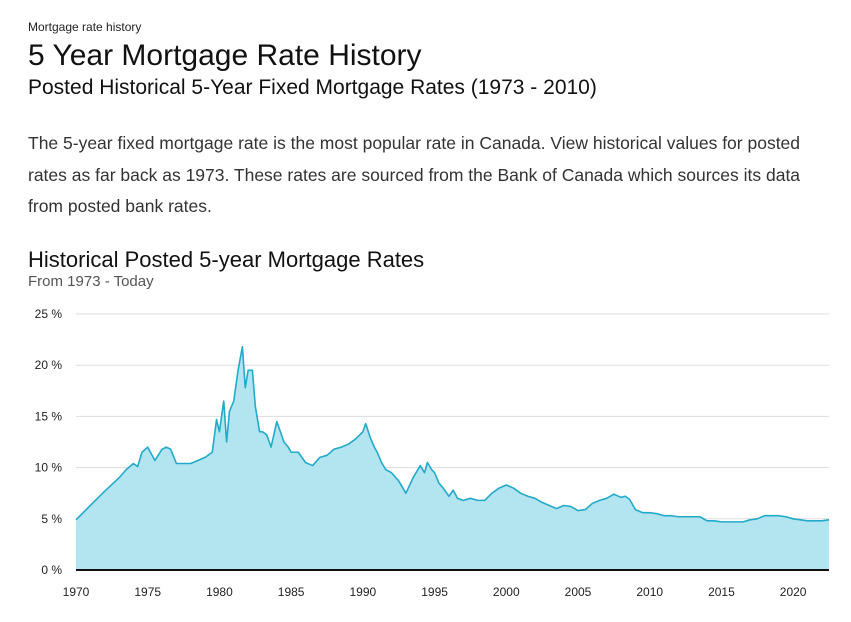  Describe the element at coordinates (49, 314) in the screenshot. I see `y-tick-label: 25 %` at that location.